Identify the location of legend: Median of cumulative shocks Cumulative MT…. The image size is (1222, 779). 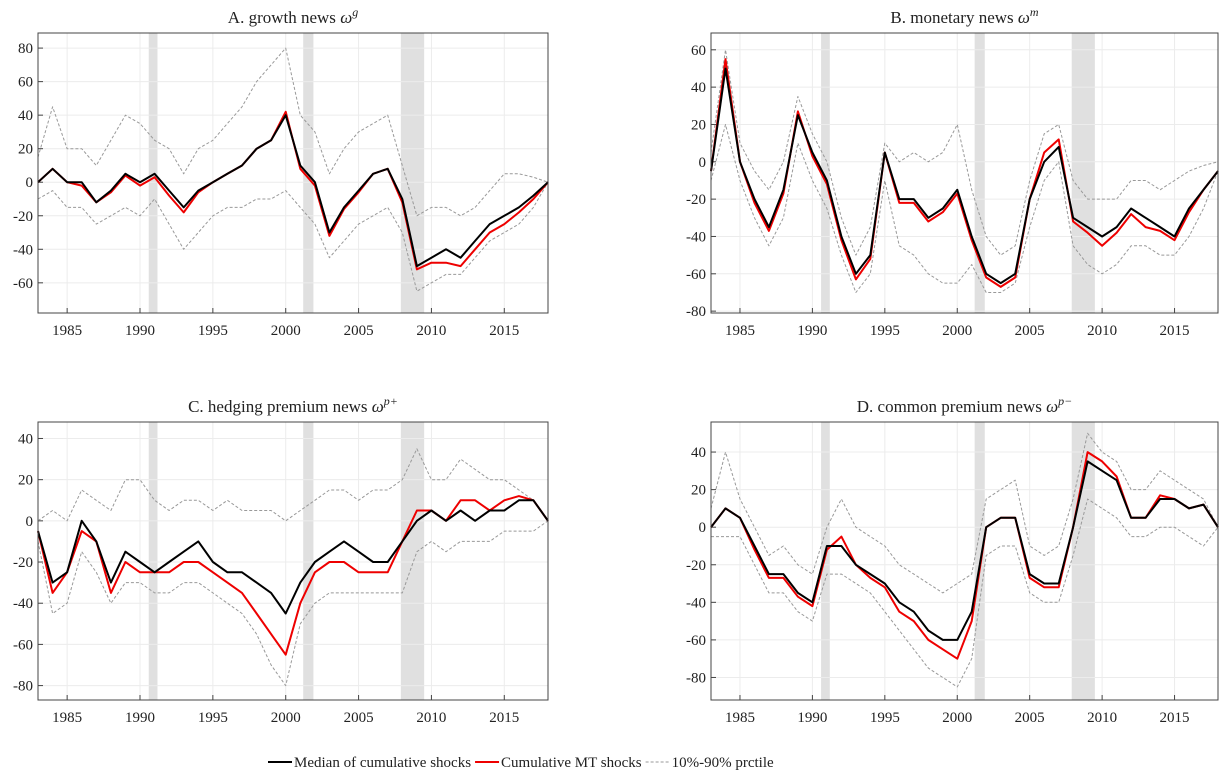
(521, 763).